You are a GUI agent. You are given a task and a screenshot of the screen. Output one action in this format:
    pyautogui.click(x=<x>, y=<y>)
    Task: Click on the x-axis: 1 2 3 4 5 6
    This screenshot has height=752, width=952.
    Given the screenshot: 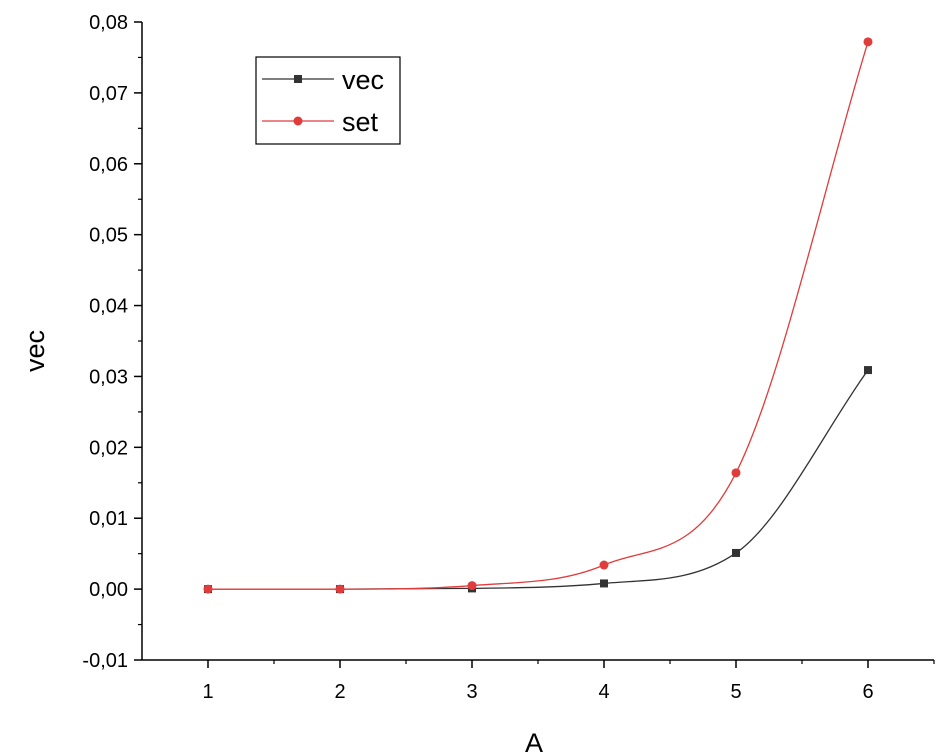 What is the action you would take?
    pyautogui.click(x=538, y=681)
    